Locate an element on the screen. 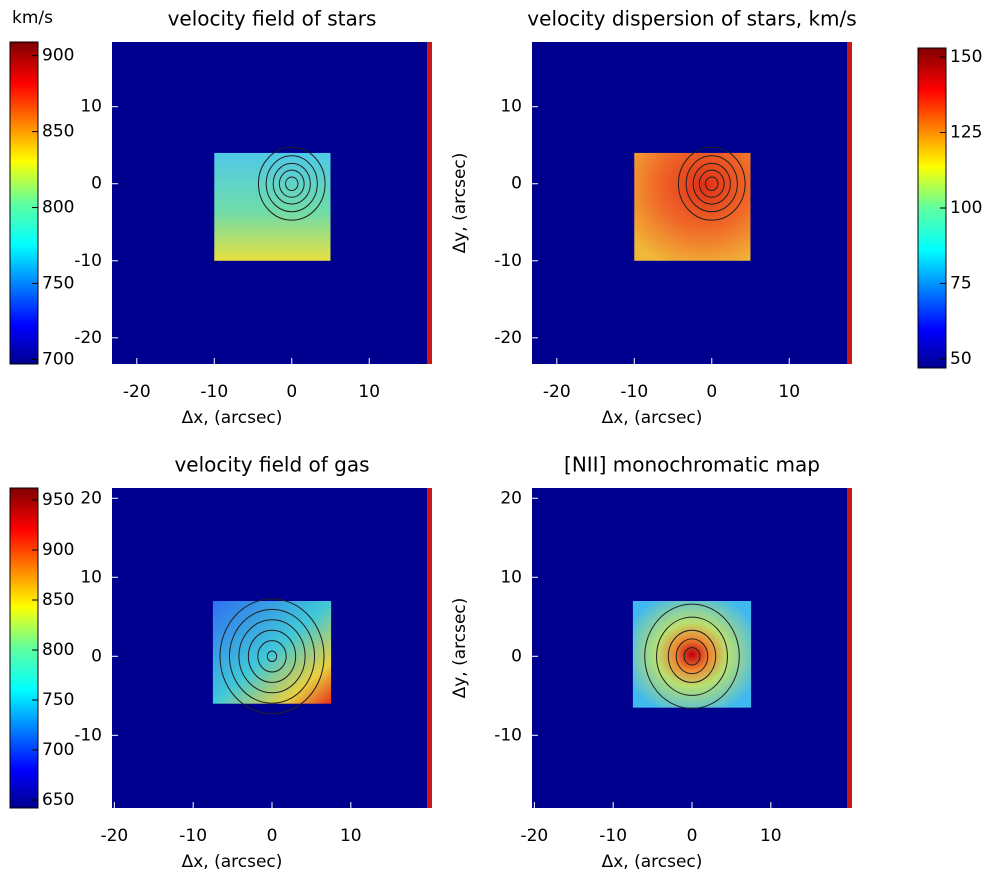 This screenshot has width=986, height=879. colorbar-tick-label: 100 is located at coordinates (966, 208).